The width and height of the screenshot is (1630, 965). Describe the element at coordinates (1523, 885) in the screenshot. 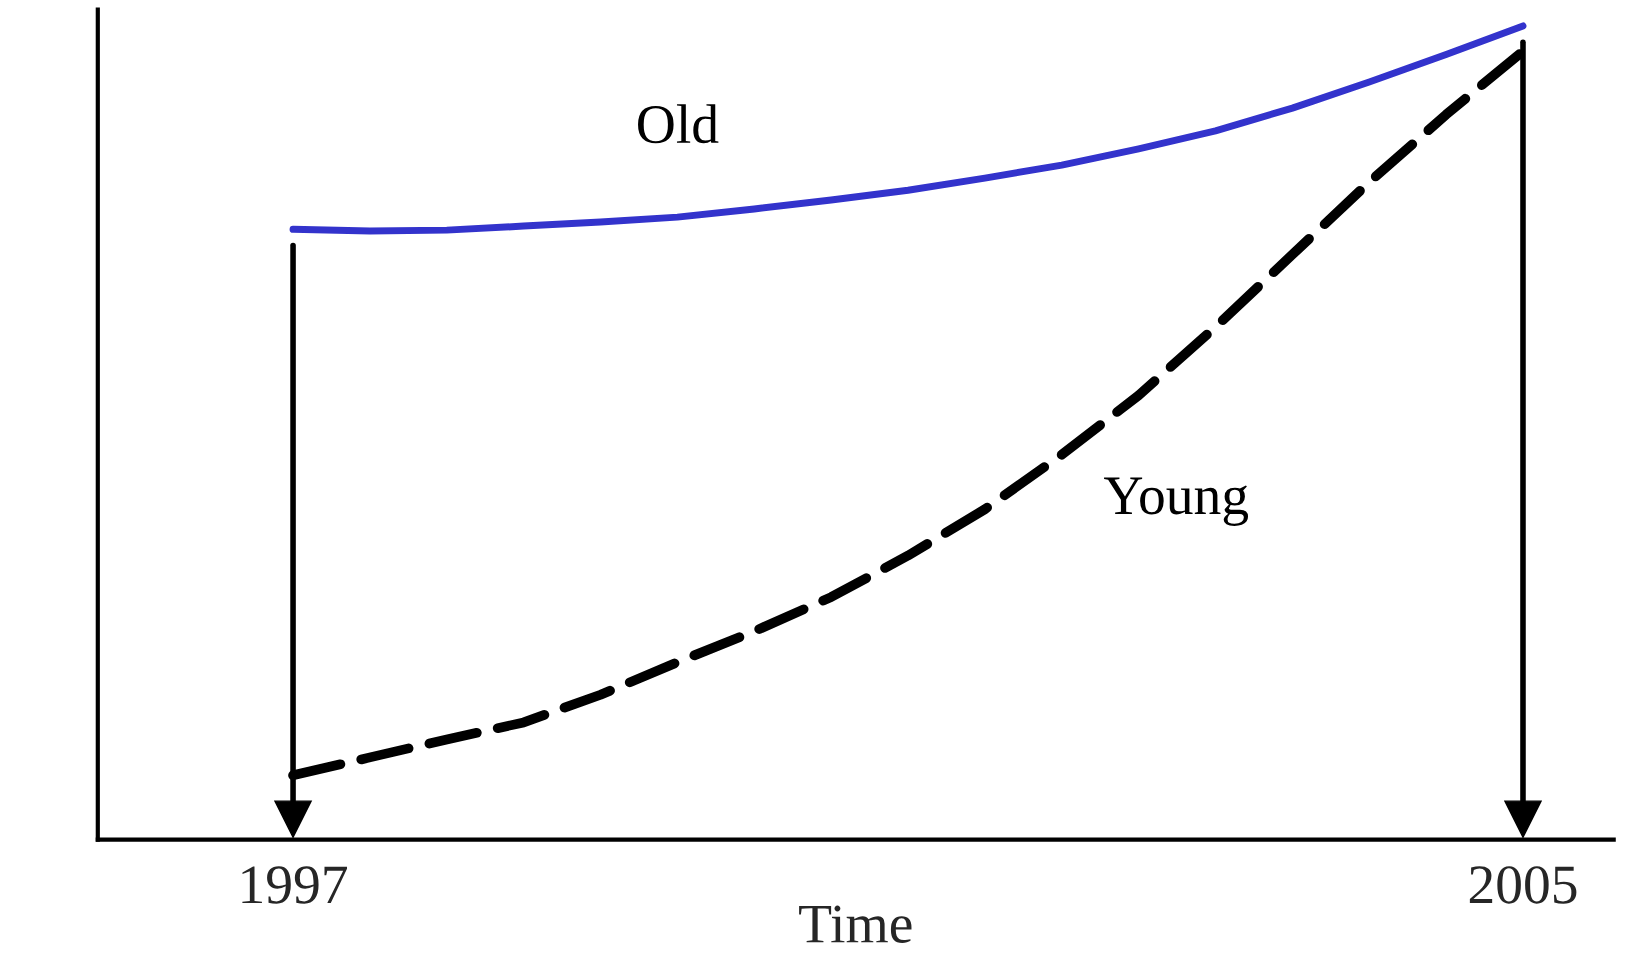

I see `x-tick-label: 2005` at that location.